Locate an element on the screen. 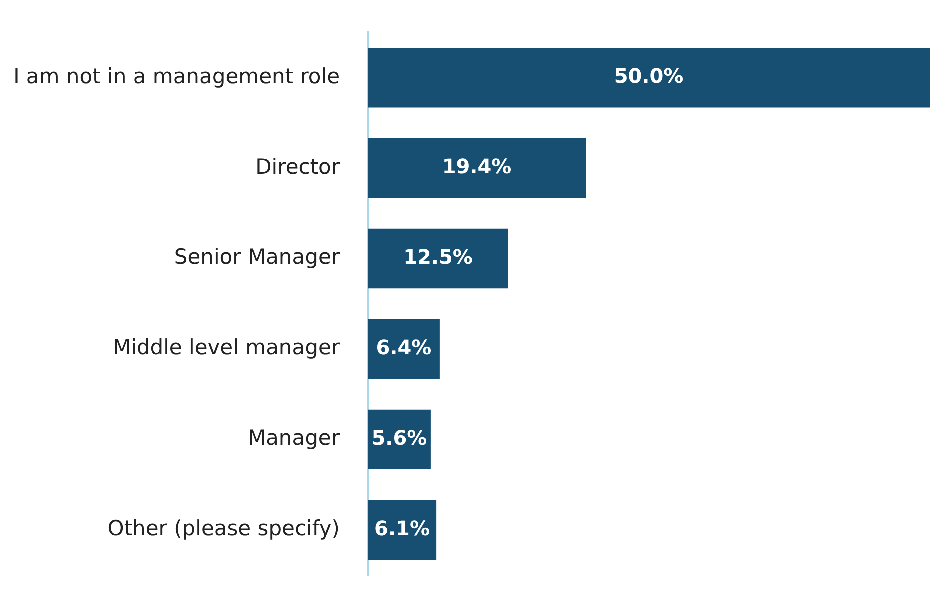  y-tick-label: Senior Manager is located at coordinates (257, 257).